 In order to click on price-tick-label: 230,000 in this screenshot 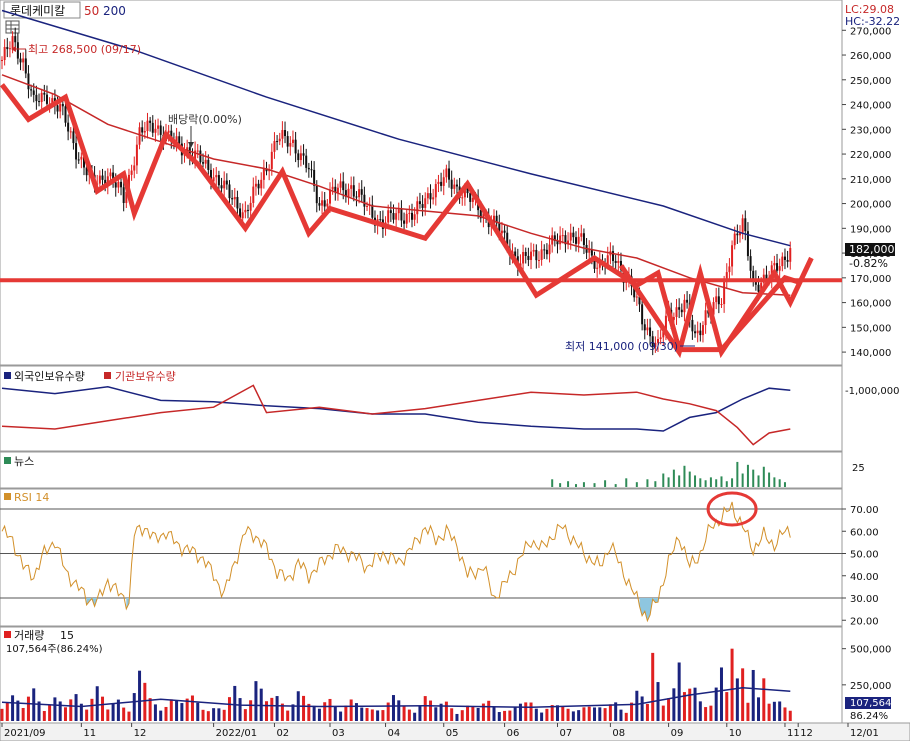, I will do `click(870, 130)`.